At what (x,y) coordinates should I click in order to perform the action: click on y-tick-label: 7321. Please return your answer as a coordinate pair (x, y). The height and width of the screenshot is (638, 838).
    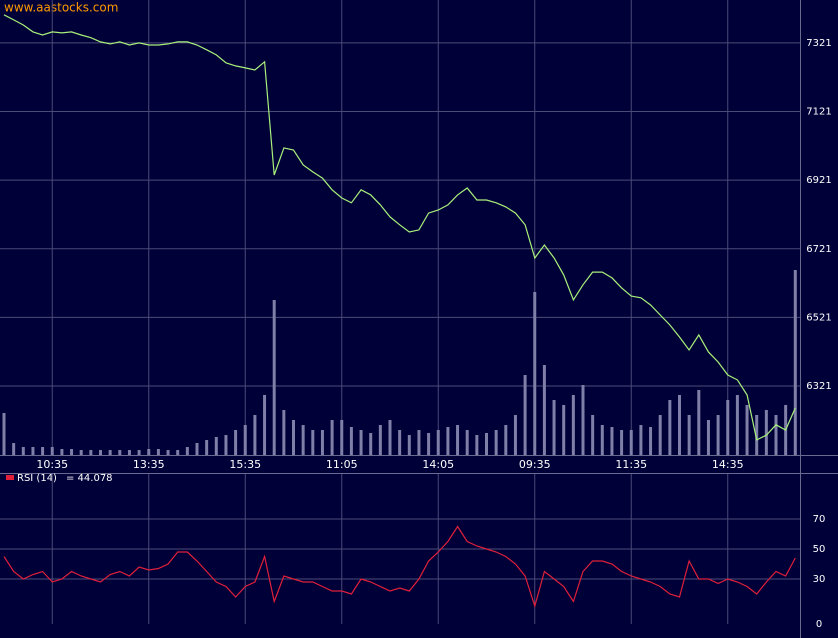
    Looking at the image, I should click on (818, 43).